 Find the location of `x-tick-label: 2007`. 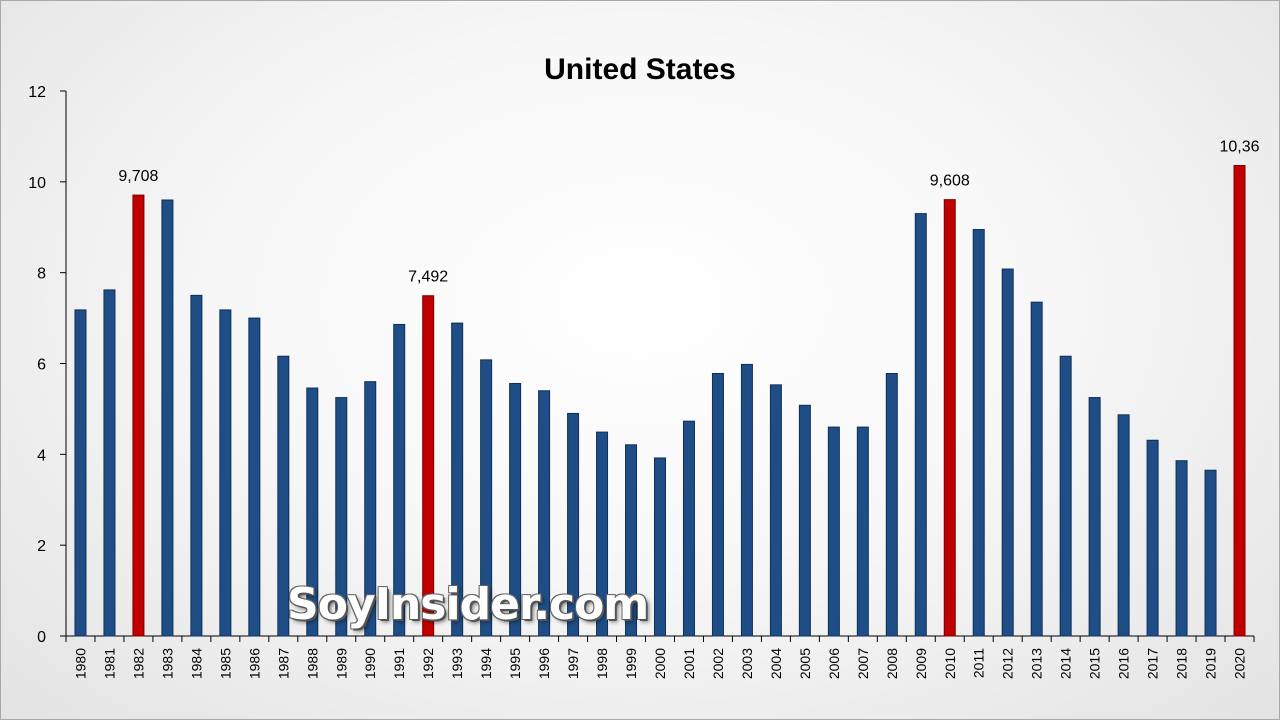

x-tick-label: 2007 is located at coordinates (863, 663).